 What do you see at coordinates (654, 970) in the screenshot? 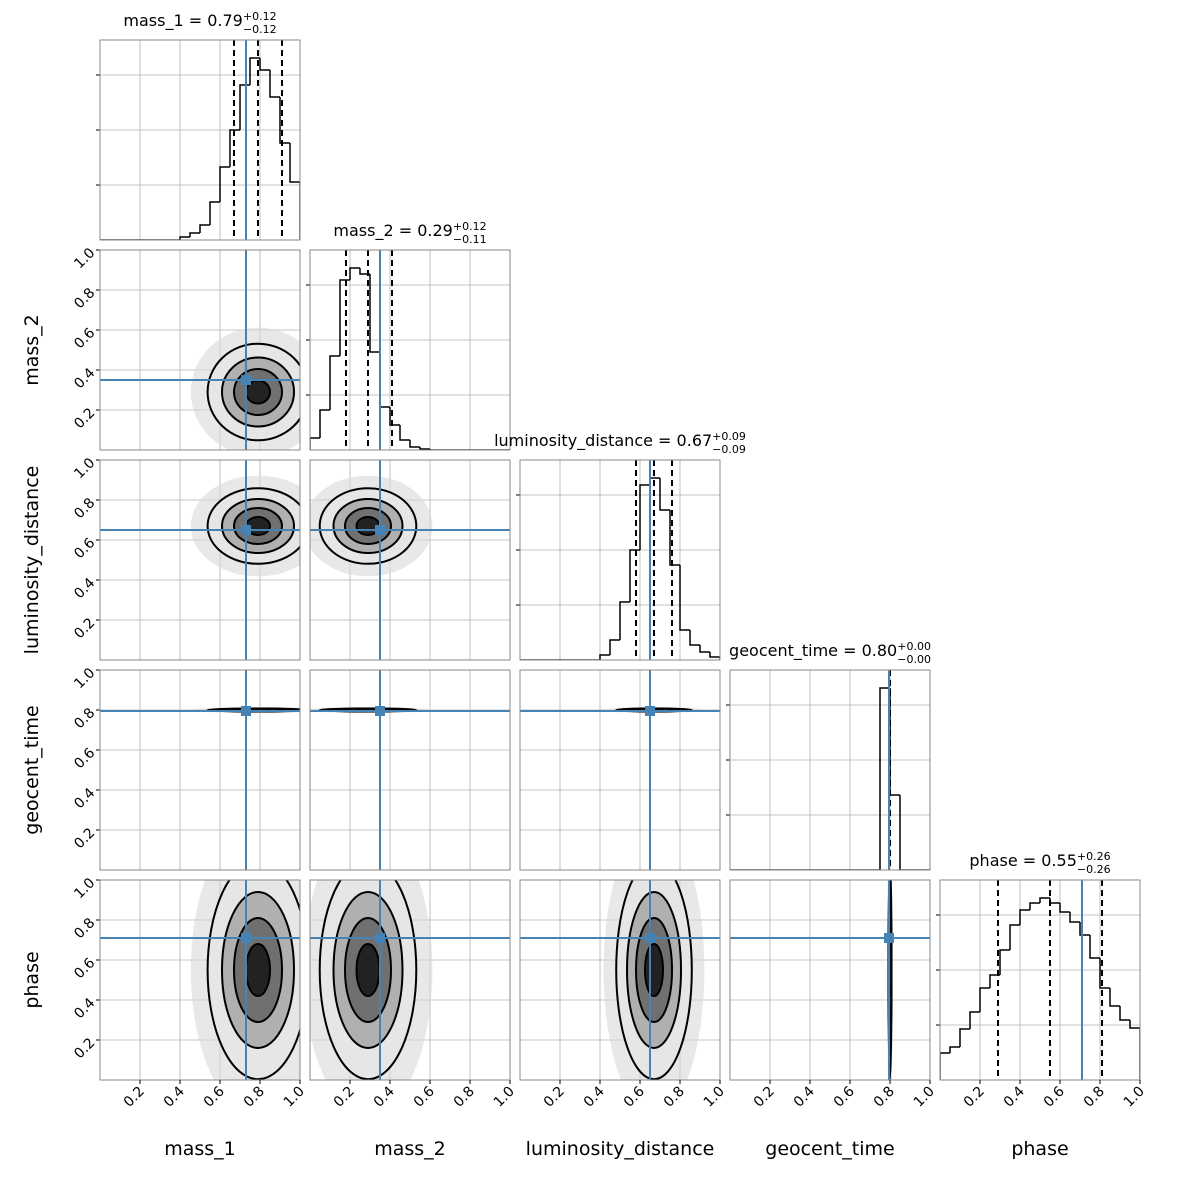
I see `contour` at bounding box center [654, 970].